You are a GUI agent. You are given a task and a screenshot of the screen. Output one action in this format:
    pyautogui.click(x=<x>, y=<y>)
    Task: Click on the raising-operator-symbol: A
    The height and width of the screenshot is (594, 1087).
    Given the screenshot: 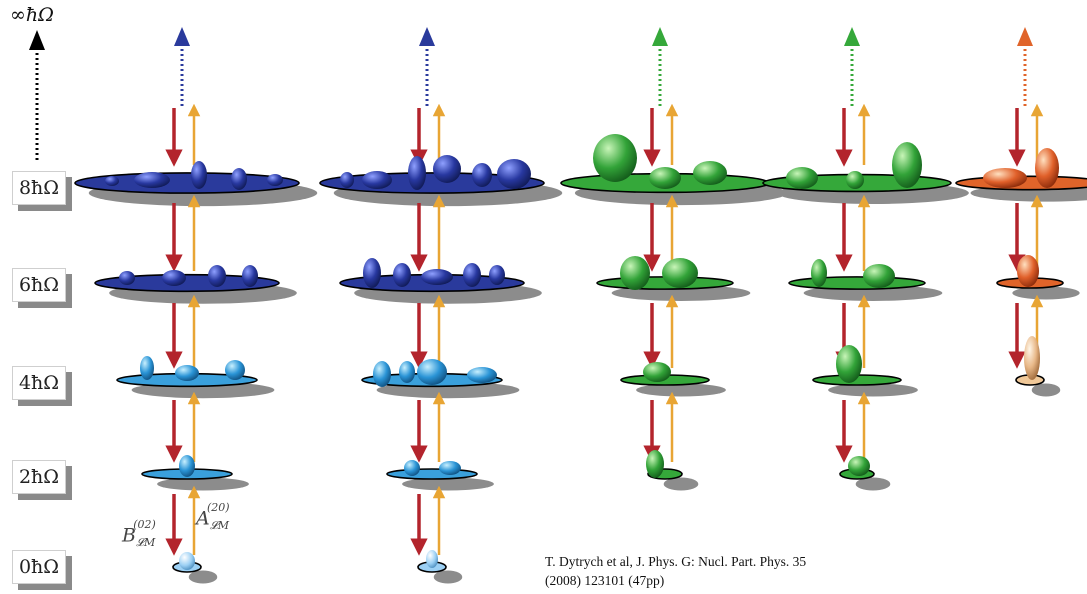 What is the action you would take?
    pyautogui.click(x=203, y=518)
    